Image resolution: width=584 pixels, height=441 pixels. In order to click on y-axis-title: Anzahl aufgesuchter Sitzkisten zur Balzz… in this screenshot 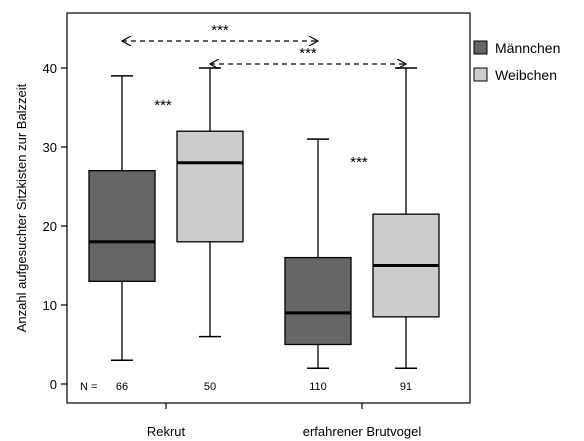, I will do `click(21, 207)`.